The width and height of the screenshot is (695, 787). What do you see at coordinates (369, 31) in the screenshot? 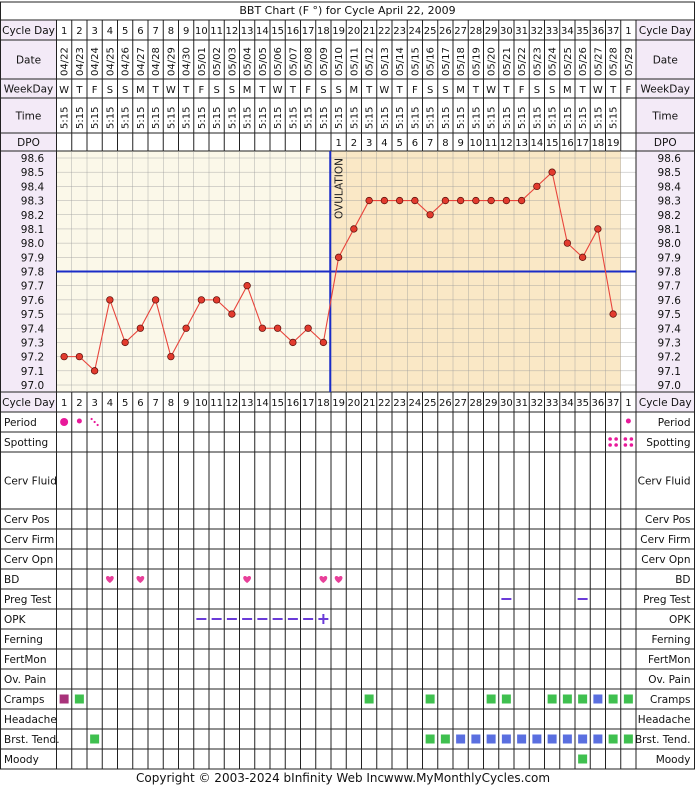
I see `cycle-day-number: 21` at bounding box center [369, 31].